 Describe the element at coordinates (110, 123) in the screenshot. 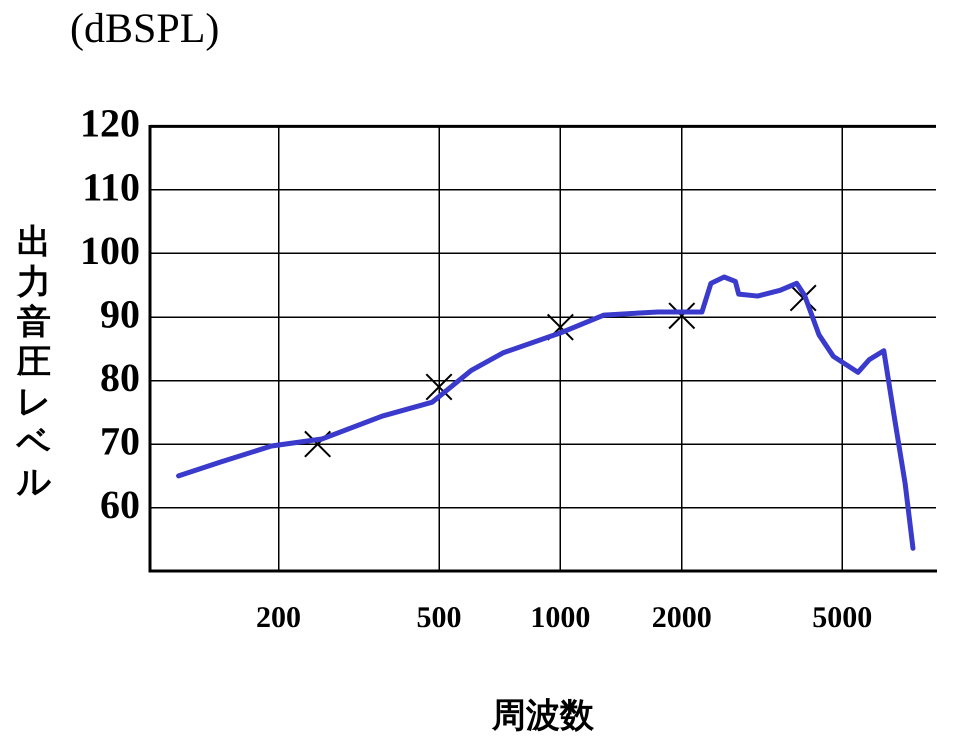

I see `y-tick-label: 120` at that location.